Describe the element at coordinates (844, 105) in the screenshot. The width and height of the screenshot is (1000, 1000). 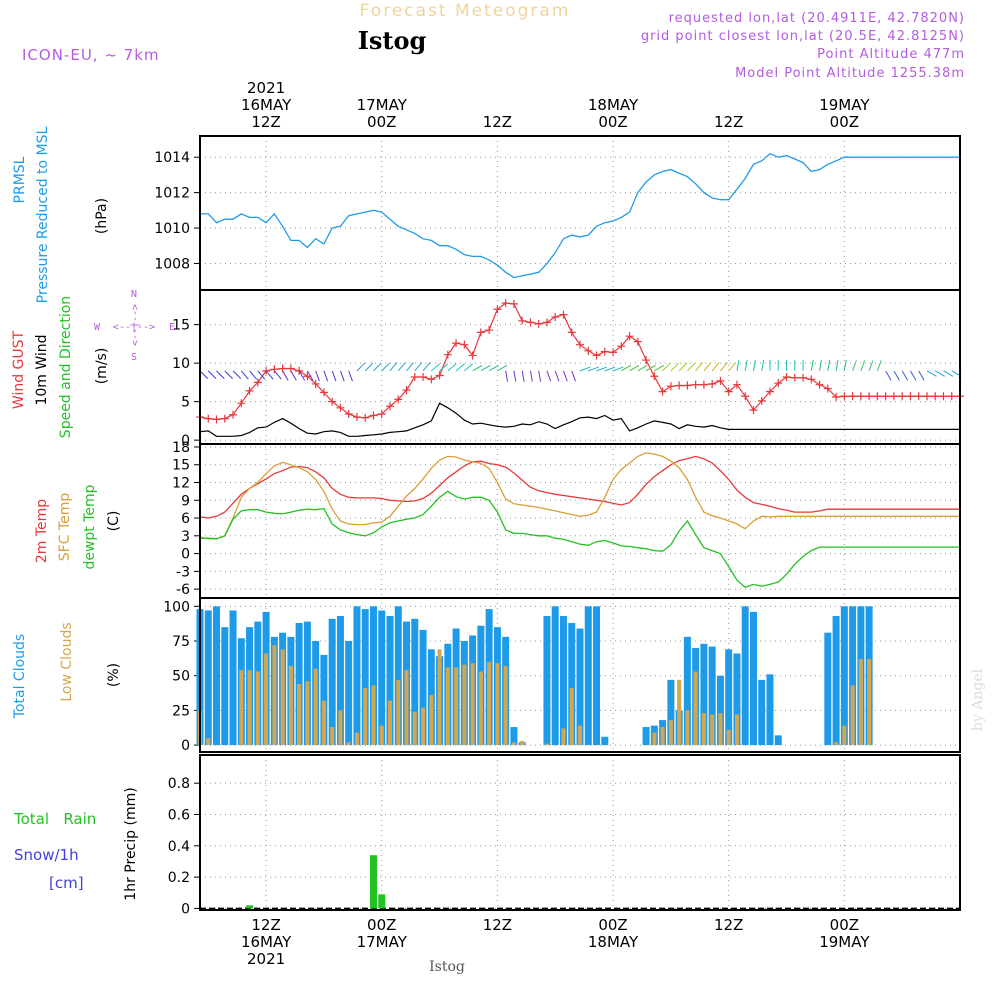
I see `top-time-label: 19MAY` at that location.